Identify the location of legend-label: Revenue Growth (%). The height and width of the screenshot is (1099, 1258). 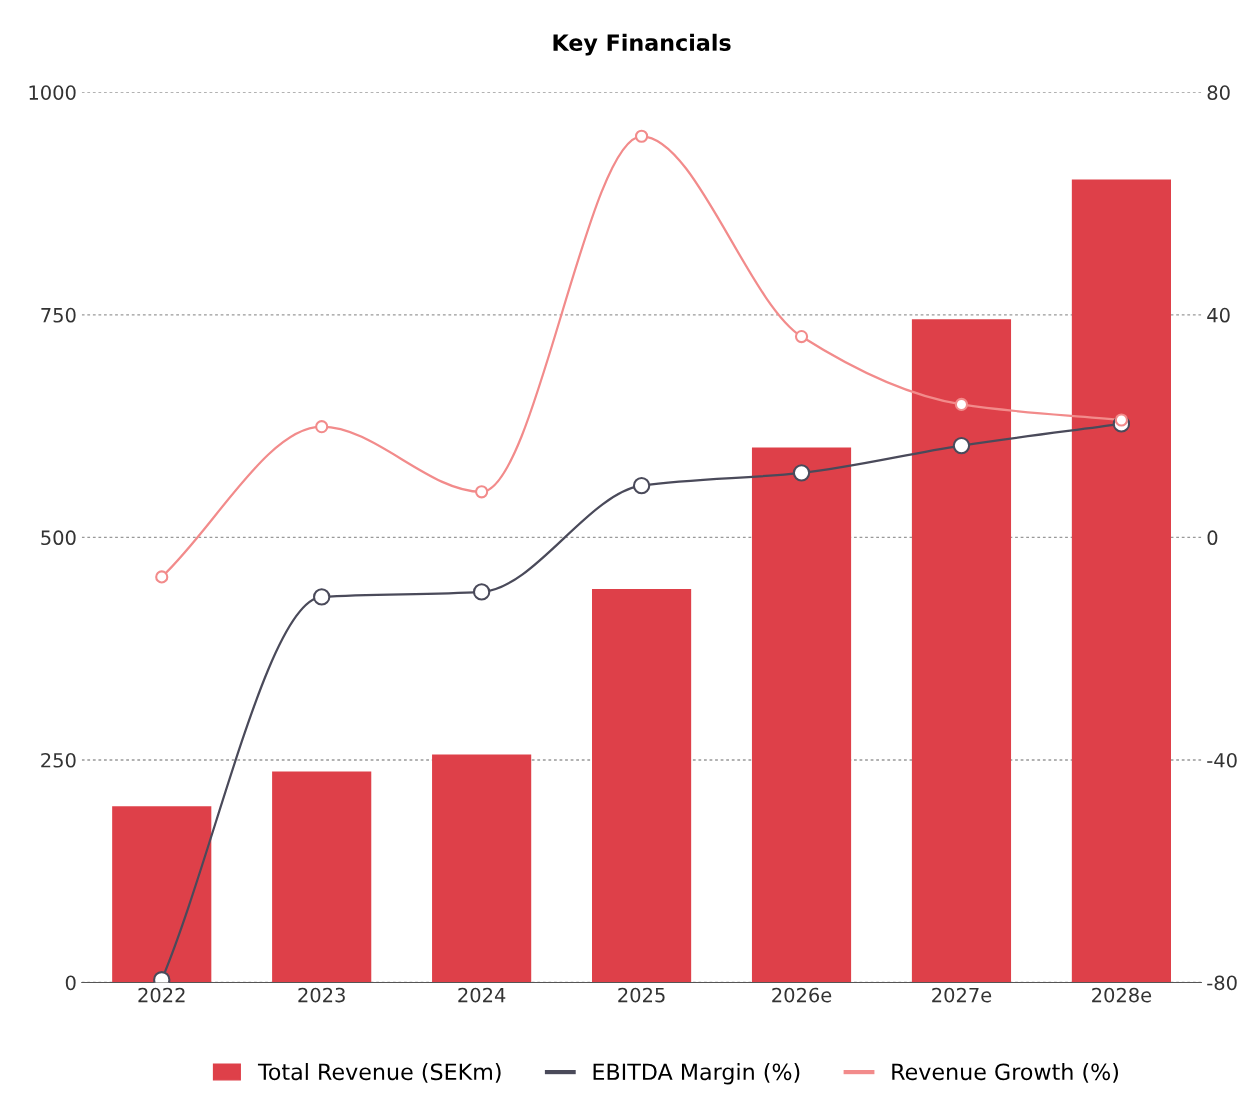
(1005, 1072).